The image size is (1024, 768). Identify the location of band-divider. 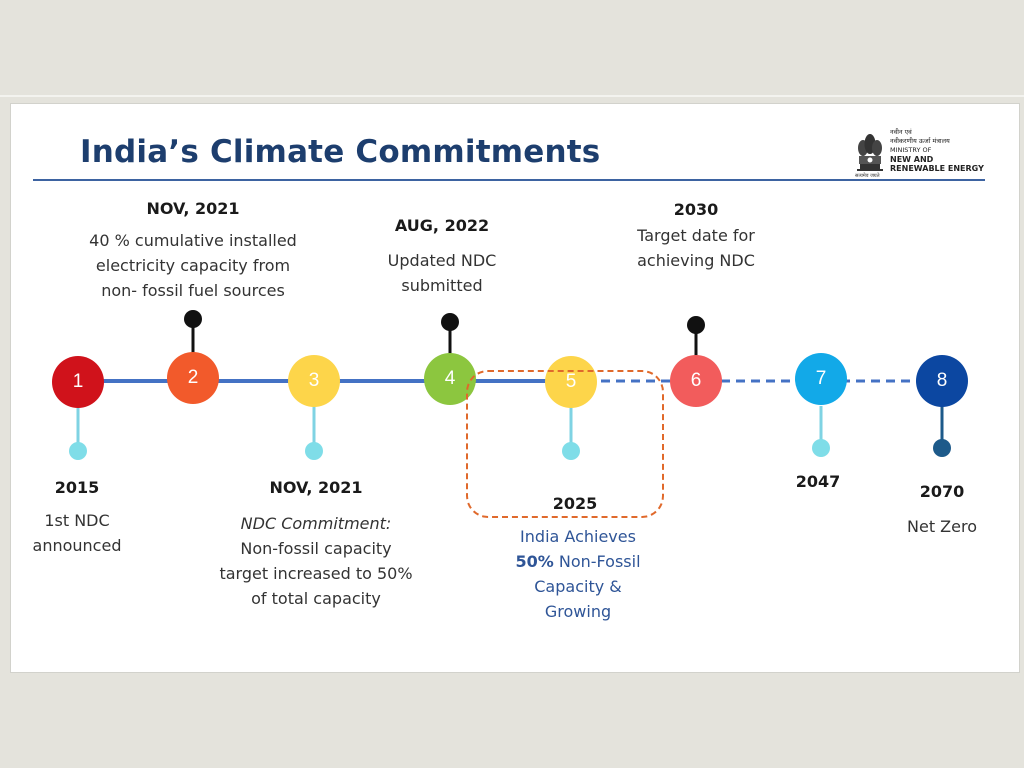
(512, 96).